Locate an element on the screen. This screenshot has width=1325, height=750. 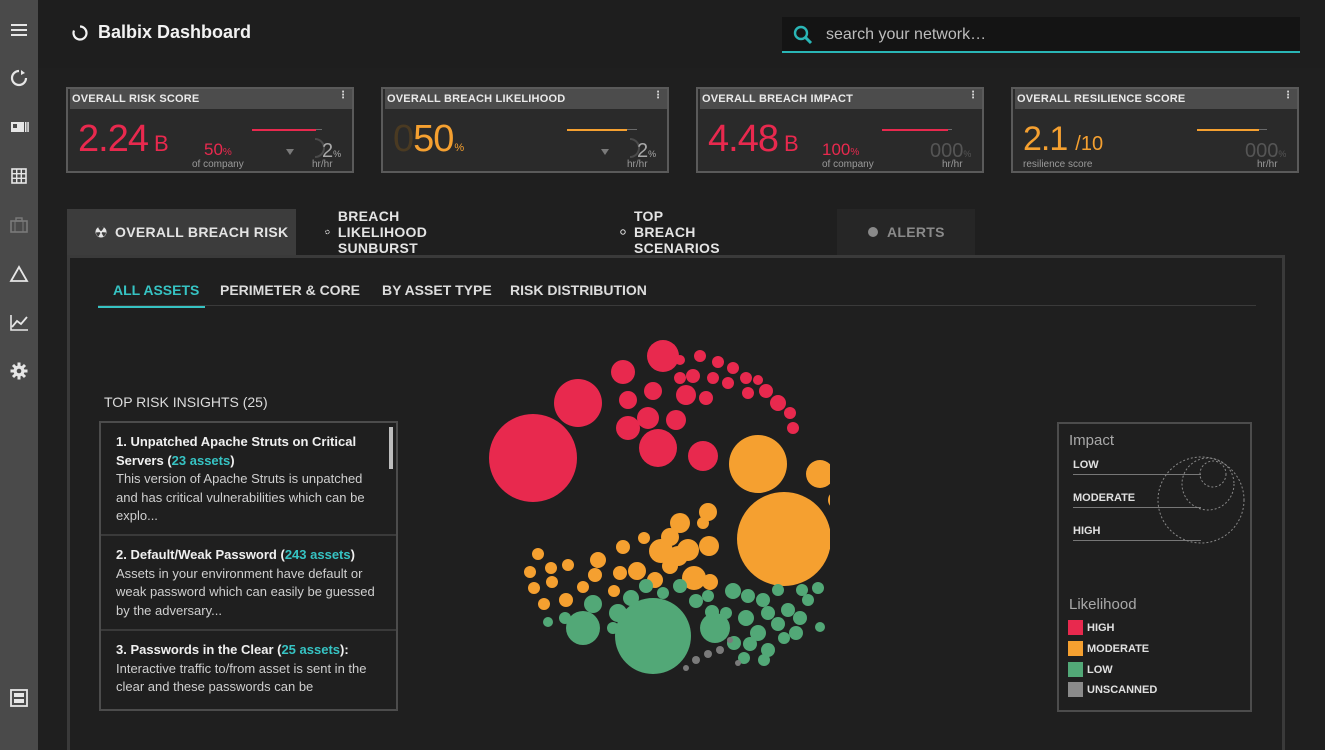
search-input is located at coordinates (1056, 35).